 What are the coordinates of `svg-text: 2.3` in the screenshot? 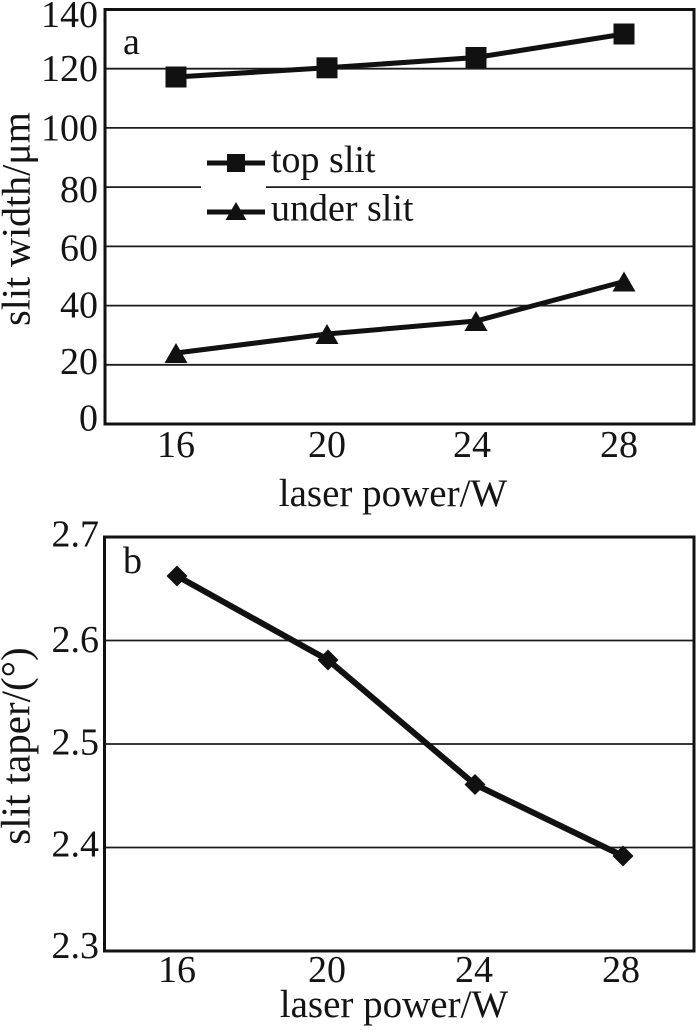 It's located at (76, 946).